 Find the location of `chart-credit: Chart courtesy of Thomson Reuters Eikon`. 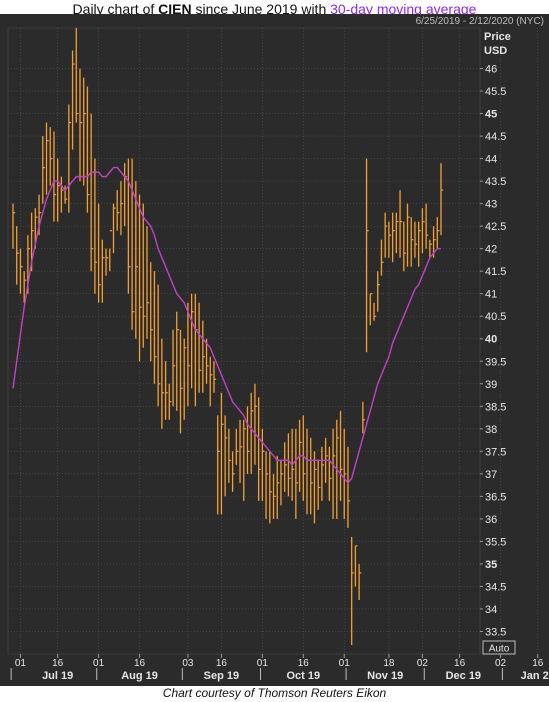

chart-credit: Chart courtesy of Thomson Reuters Eikon is located at coordinates (274, 693).